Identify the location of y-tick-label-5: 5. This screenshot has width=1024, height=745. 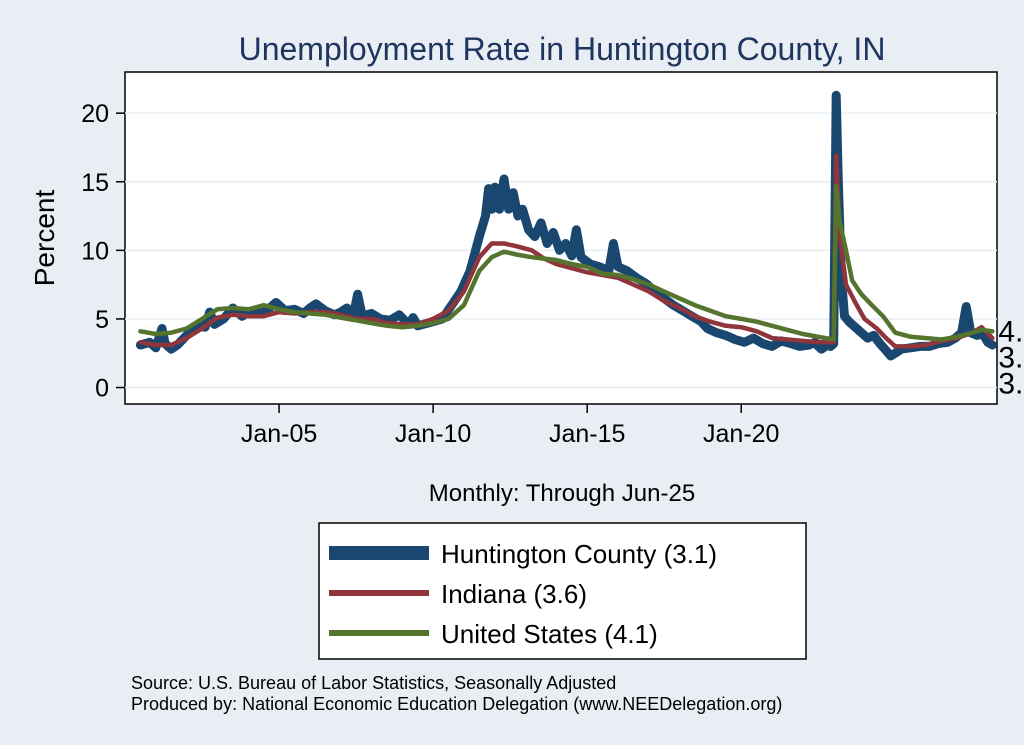
(102, 320).